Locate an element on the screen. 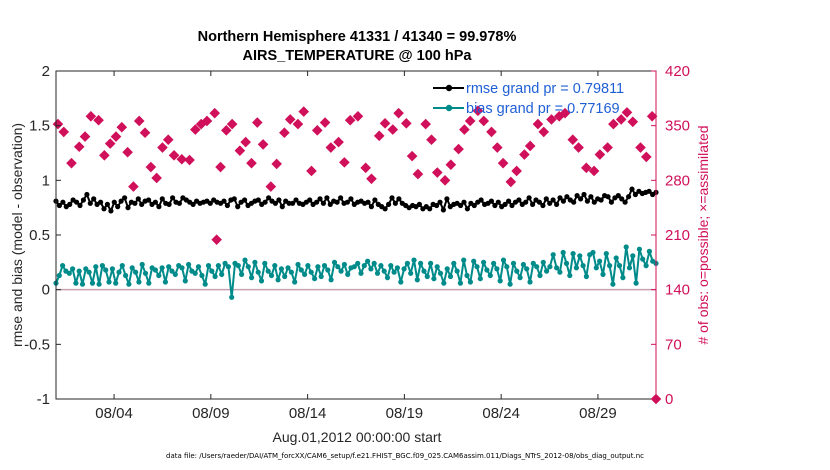  x-tick-label: 08/09 is located at coordinates (211, 413).